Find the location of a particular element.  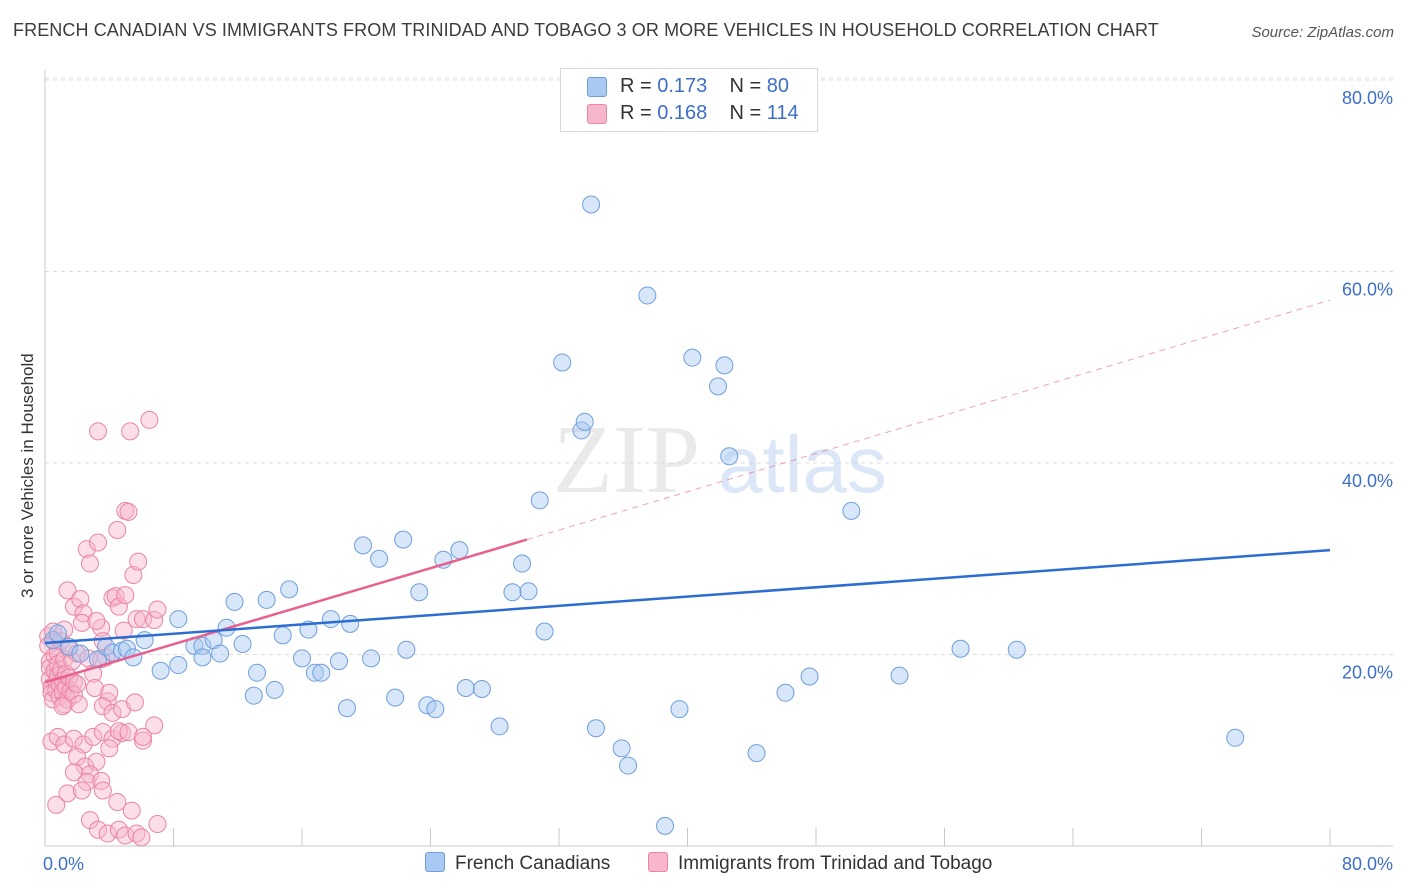

legend-label: Immigrants from Trinidad and Tobago is located at coordinates (835, 863).